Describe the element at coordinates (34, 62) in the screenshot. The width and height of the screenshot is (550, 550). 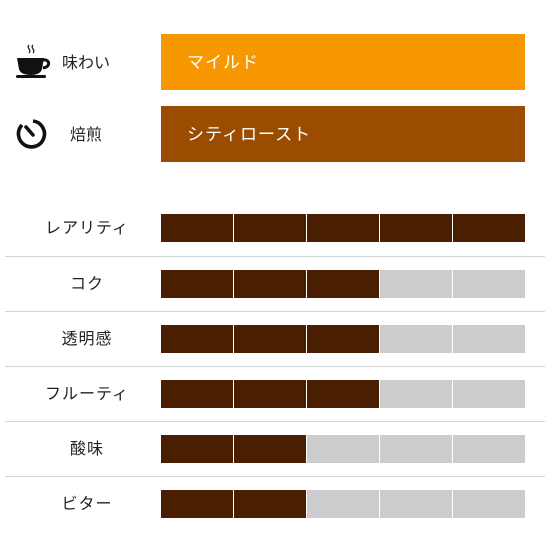
I see `hot-cup-icon` at that location.